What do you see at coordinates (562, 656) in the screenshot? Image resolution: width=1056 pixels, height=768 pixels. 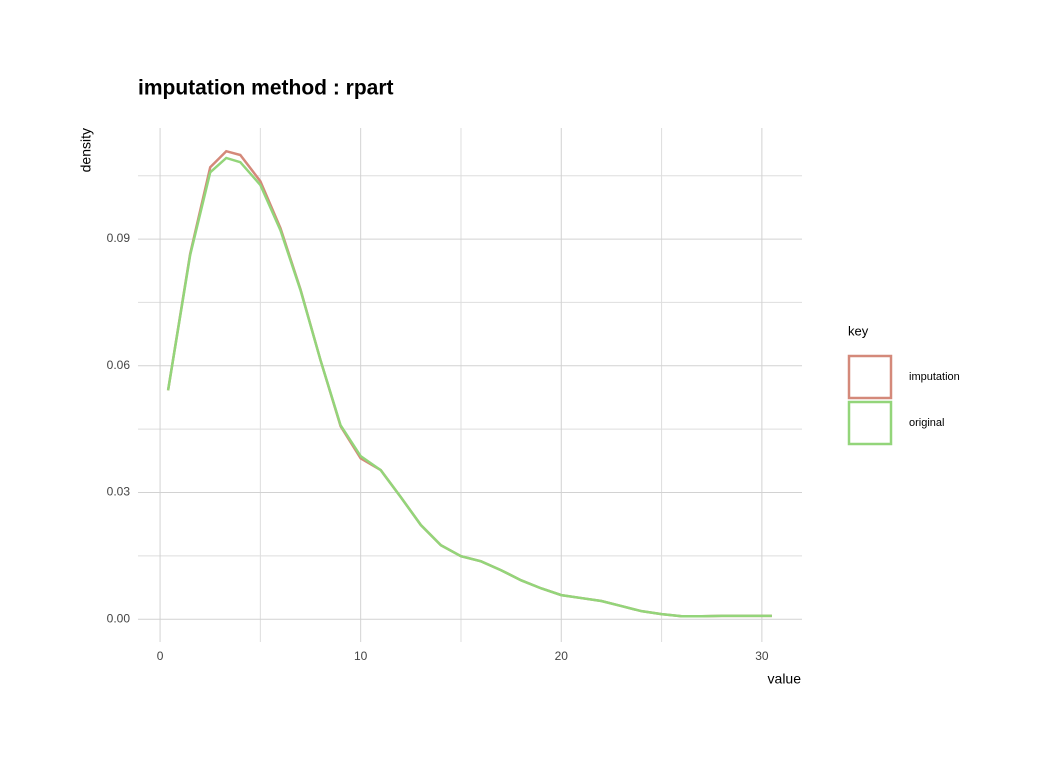 I see `x-tick-label: 20` at bounding box center [562, 656].